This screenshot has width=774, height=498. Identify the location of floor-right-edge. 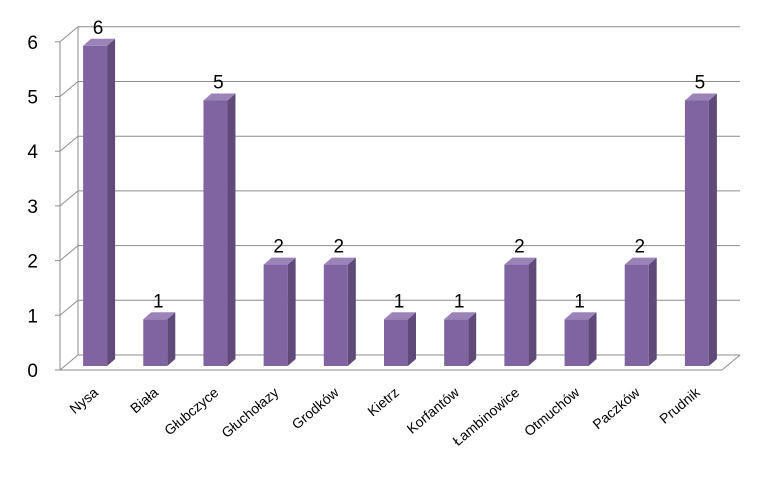
(731, 362).